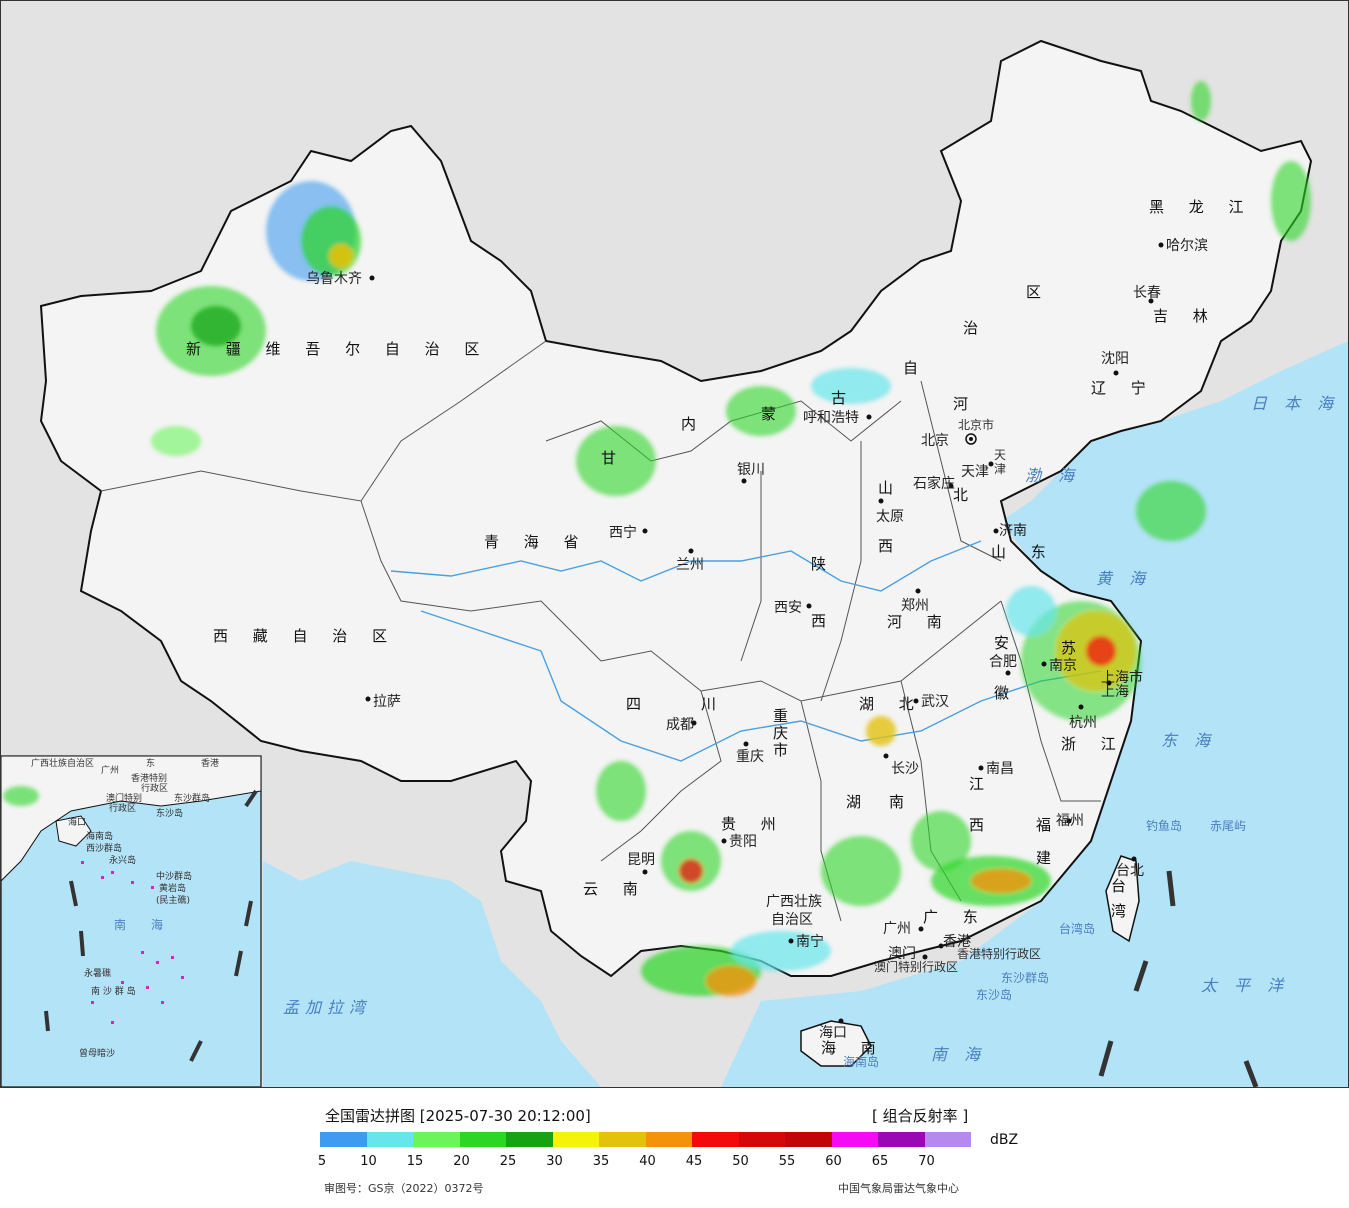  I want to click on region-yunnan: 云 南, so click(615, 889).